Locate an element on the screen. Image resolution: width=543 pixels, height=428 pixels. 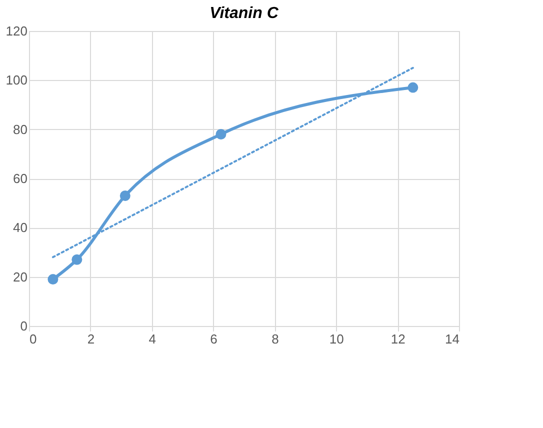
chart-title: Vitanin C is located at coordinates (244, 13).